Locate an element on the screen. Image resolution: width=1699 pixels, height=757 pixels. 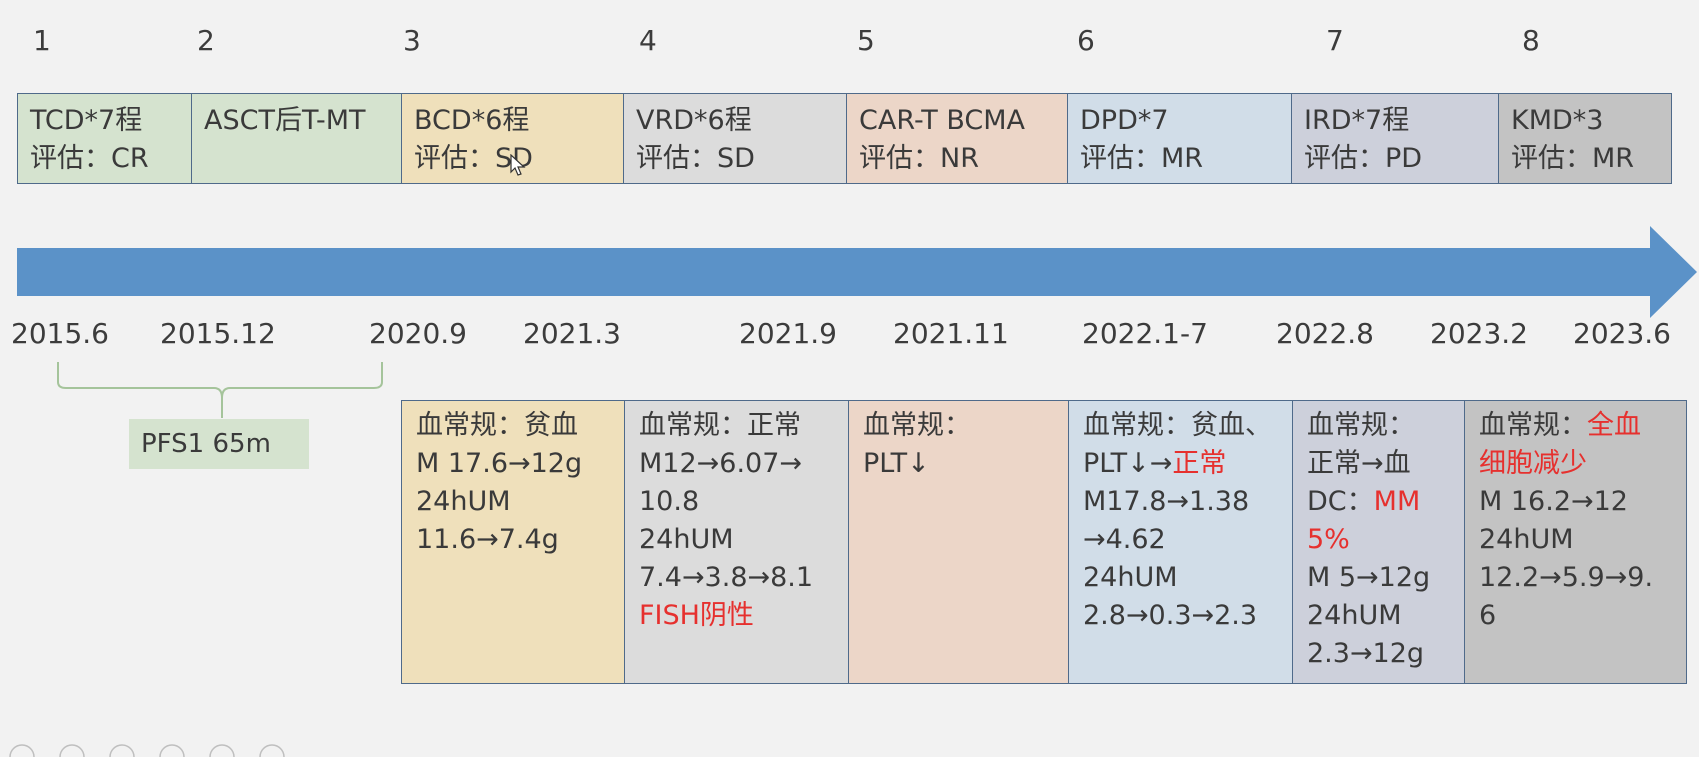
lab-result-line: PLT↓→正常 is located at coordinates (1187, 464).